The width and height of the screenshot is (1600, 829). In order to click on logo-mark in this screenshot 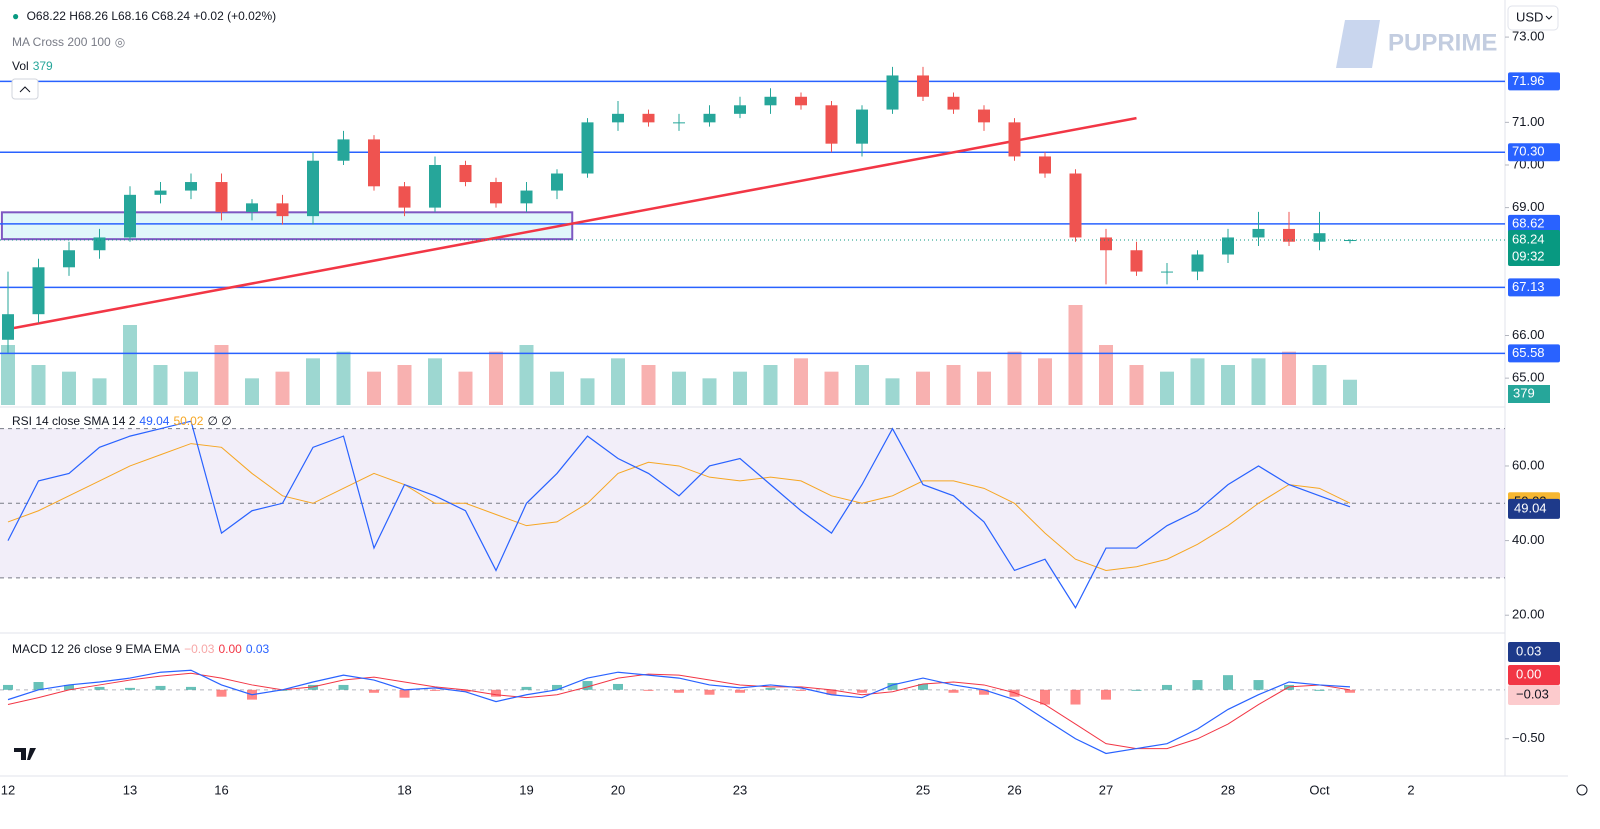, I will do `click(1358, 44)`.